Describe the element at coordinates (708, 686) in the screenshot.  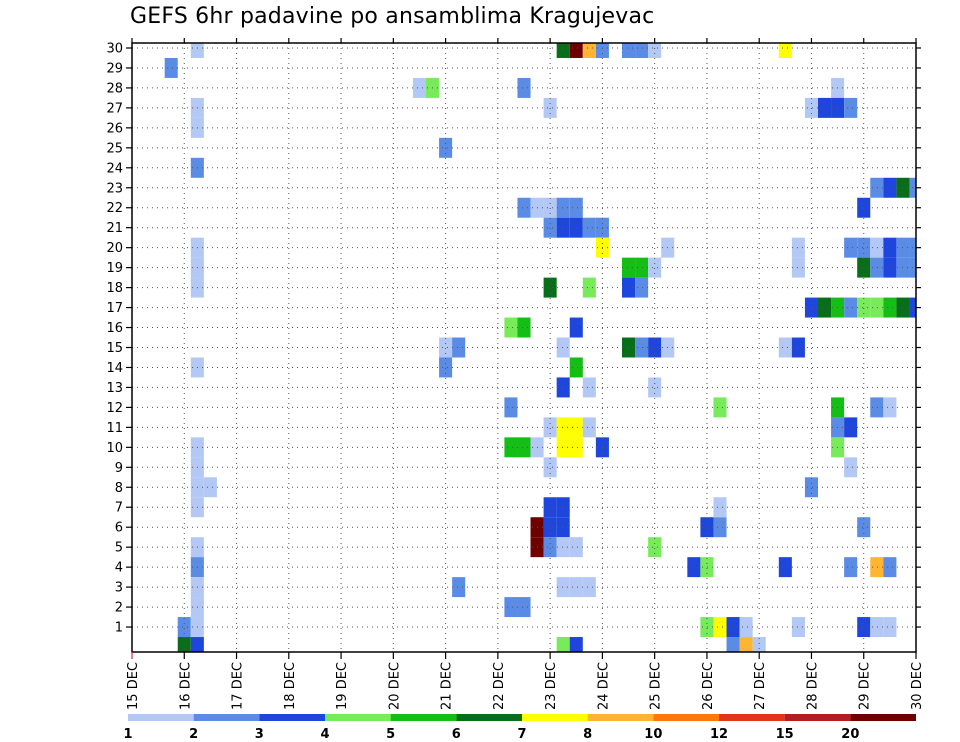
I see `x-tick-label: 26 DEC` at that location.